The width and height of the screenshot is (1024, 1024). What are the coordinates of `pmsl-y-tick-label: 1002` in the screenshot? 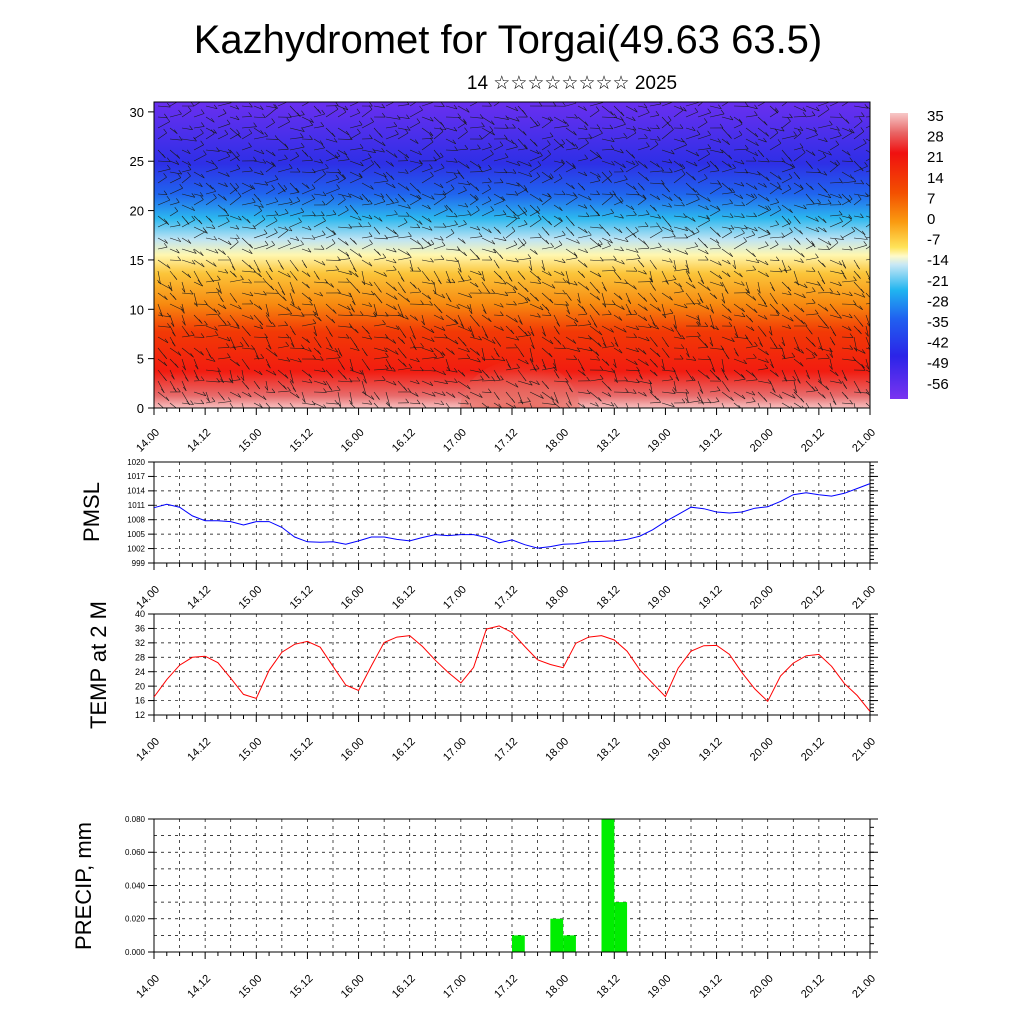 It's located at (136, 548).